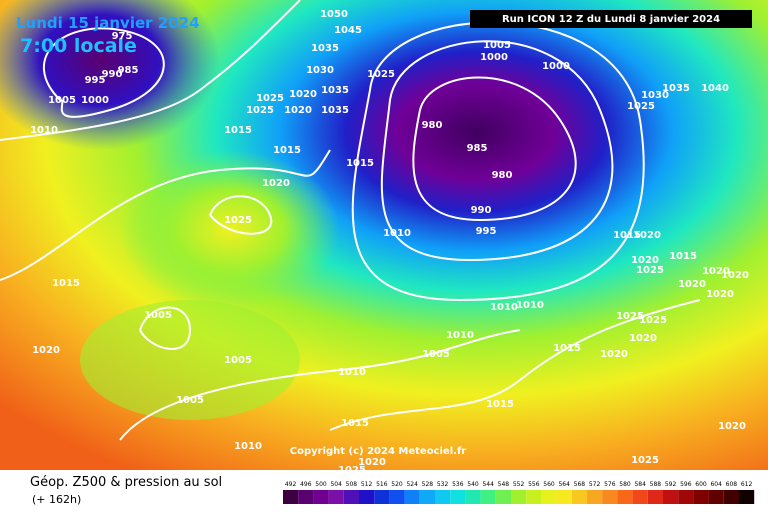  Describe the element at coordinates (412, 484) in the screenshot. I see `legend-label: 524` at that location.